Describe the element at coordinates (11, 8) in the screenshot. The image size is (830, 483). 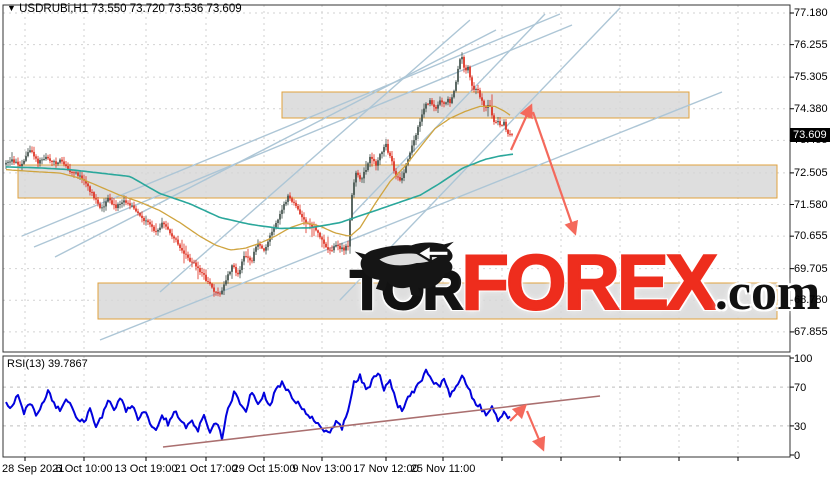
I see `symbol-dropdown-icon: ▼` at that location.